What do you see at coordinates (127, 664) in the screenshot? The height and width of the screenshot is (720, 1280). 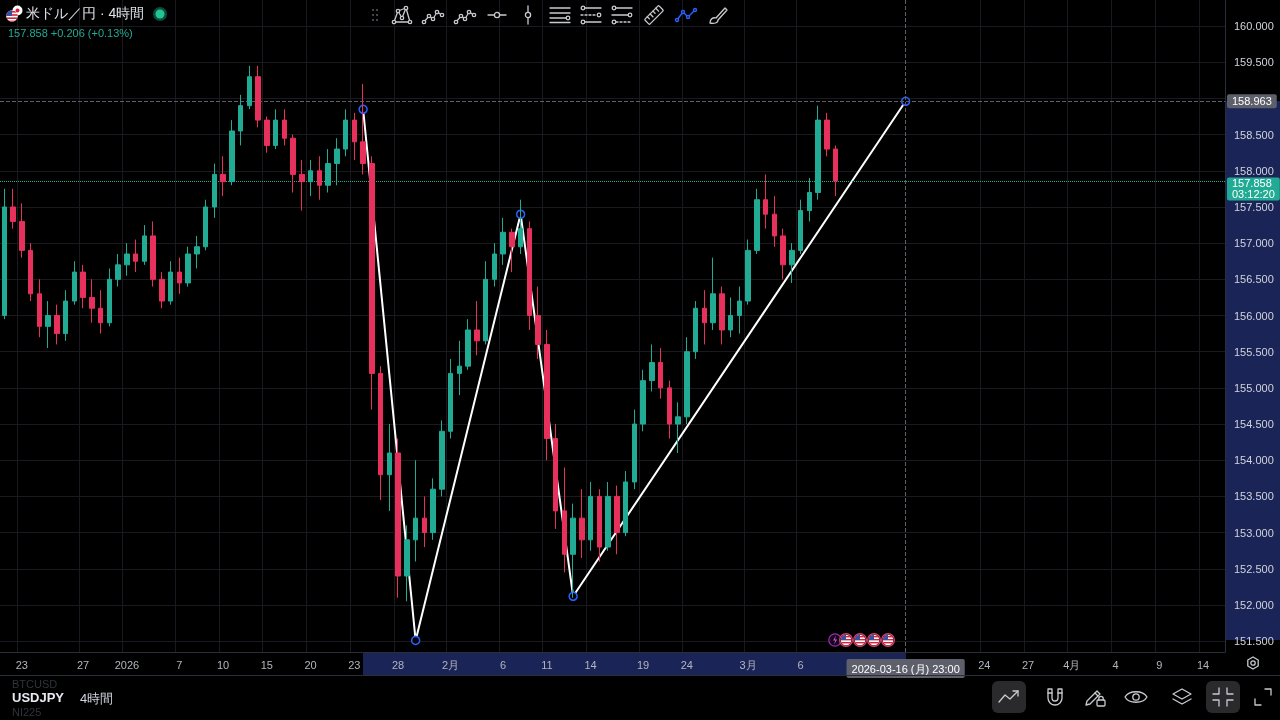 I see `x-tick-label: 2026` at bounding box center [127, 664].